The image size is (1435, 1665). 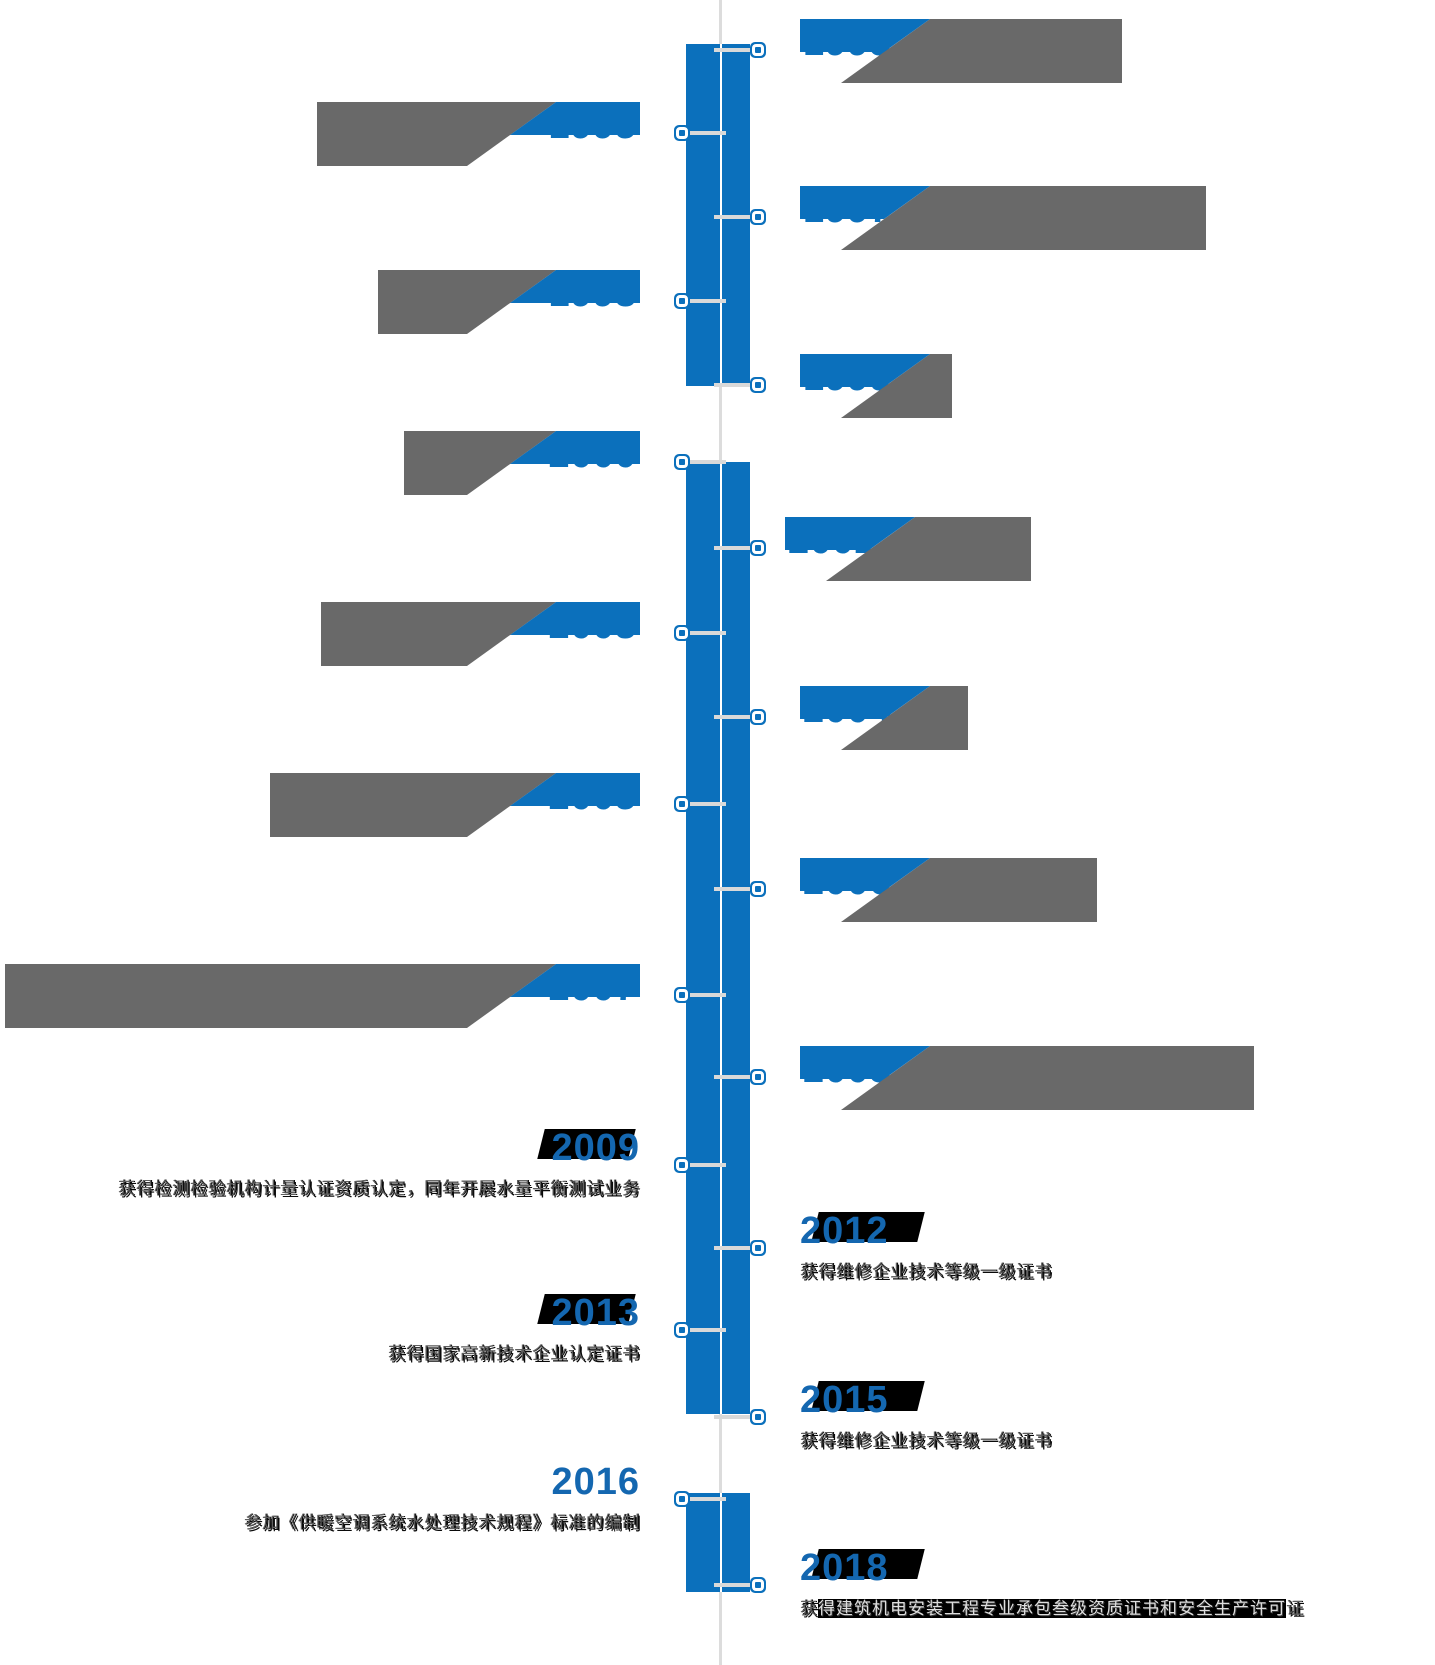 I want to click on covered-year-line: 2004, so click(x=884, y=709).